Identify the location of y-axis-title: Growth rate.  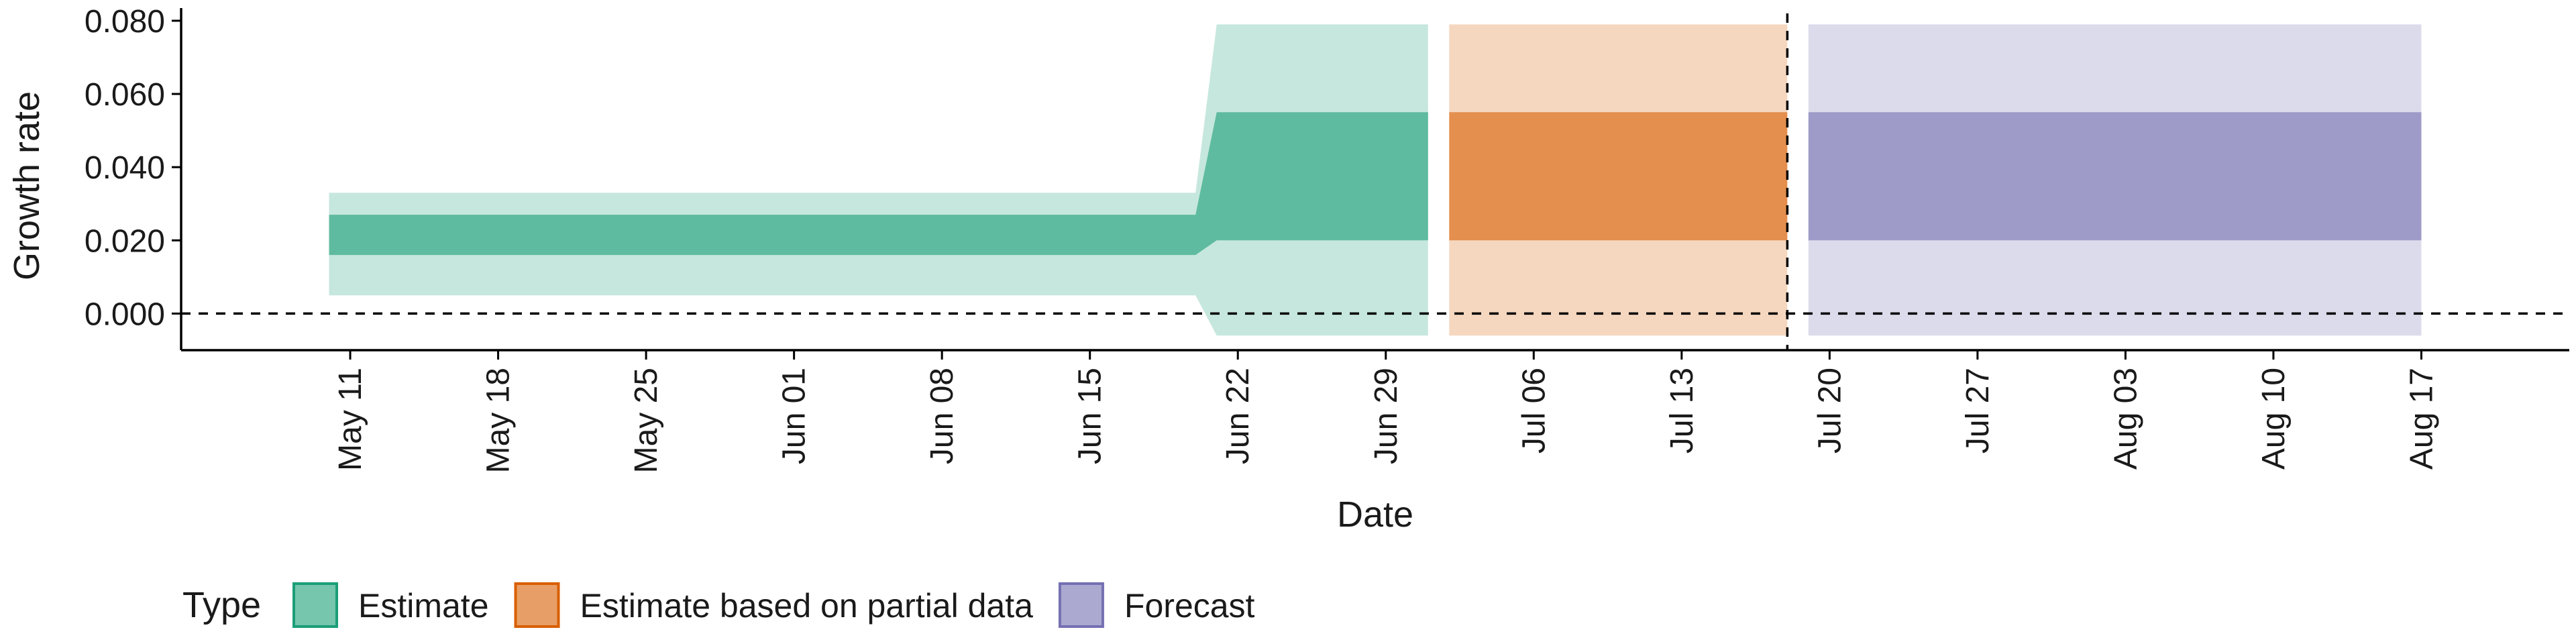
(27, 185).